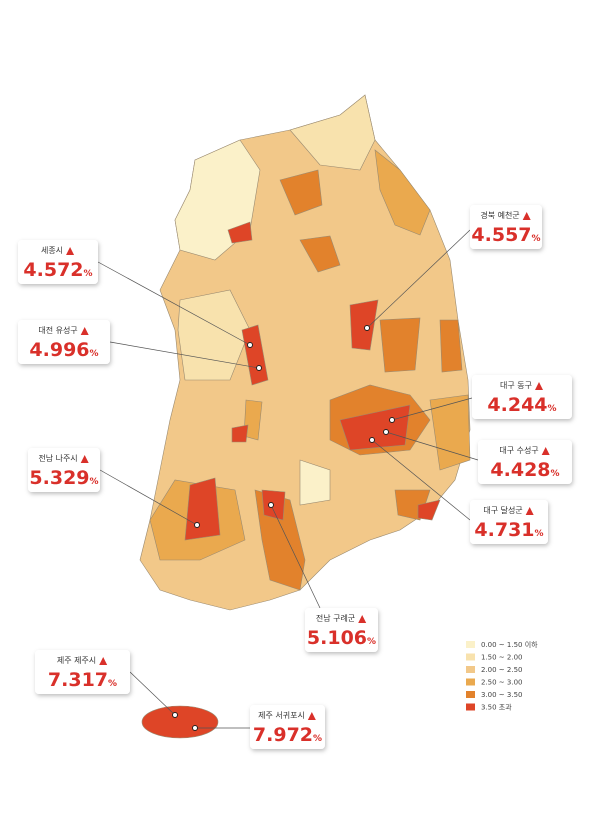 The height and width of the screenshot is (820, 600). I want to click on legend-label: 2.00 ~ 2.50, so click(502, 670).